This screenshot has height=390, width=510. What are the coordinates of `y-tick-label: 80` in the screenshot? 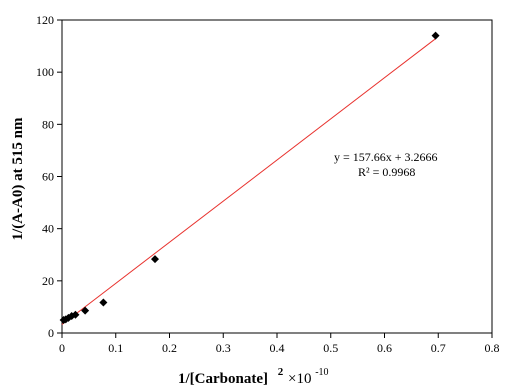 It's located at (48, 124).